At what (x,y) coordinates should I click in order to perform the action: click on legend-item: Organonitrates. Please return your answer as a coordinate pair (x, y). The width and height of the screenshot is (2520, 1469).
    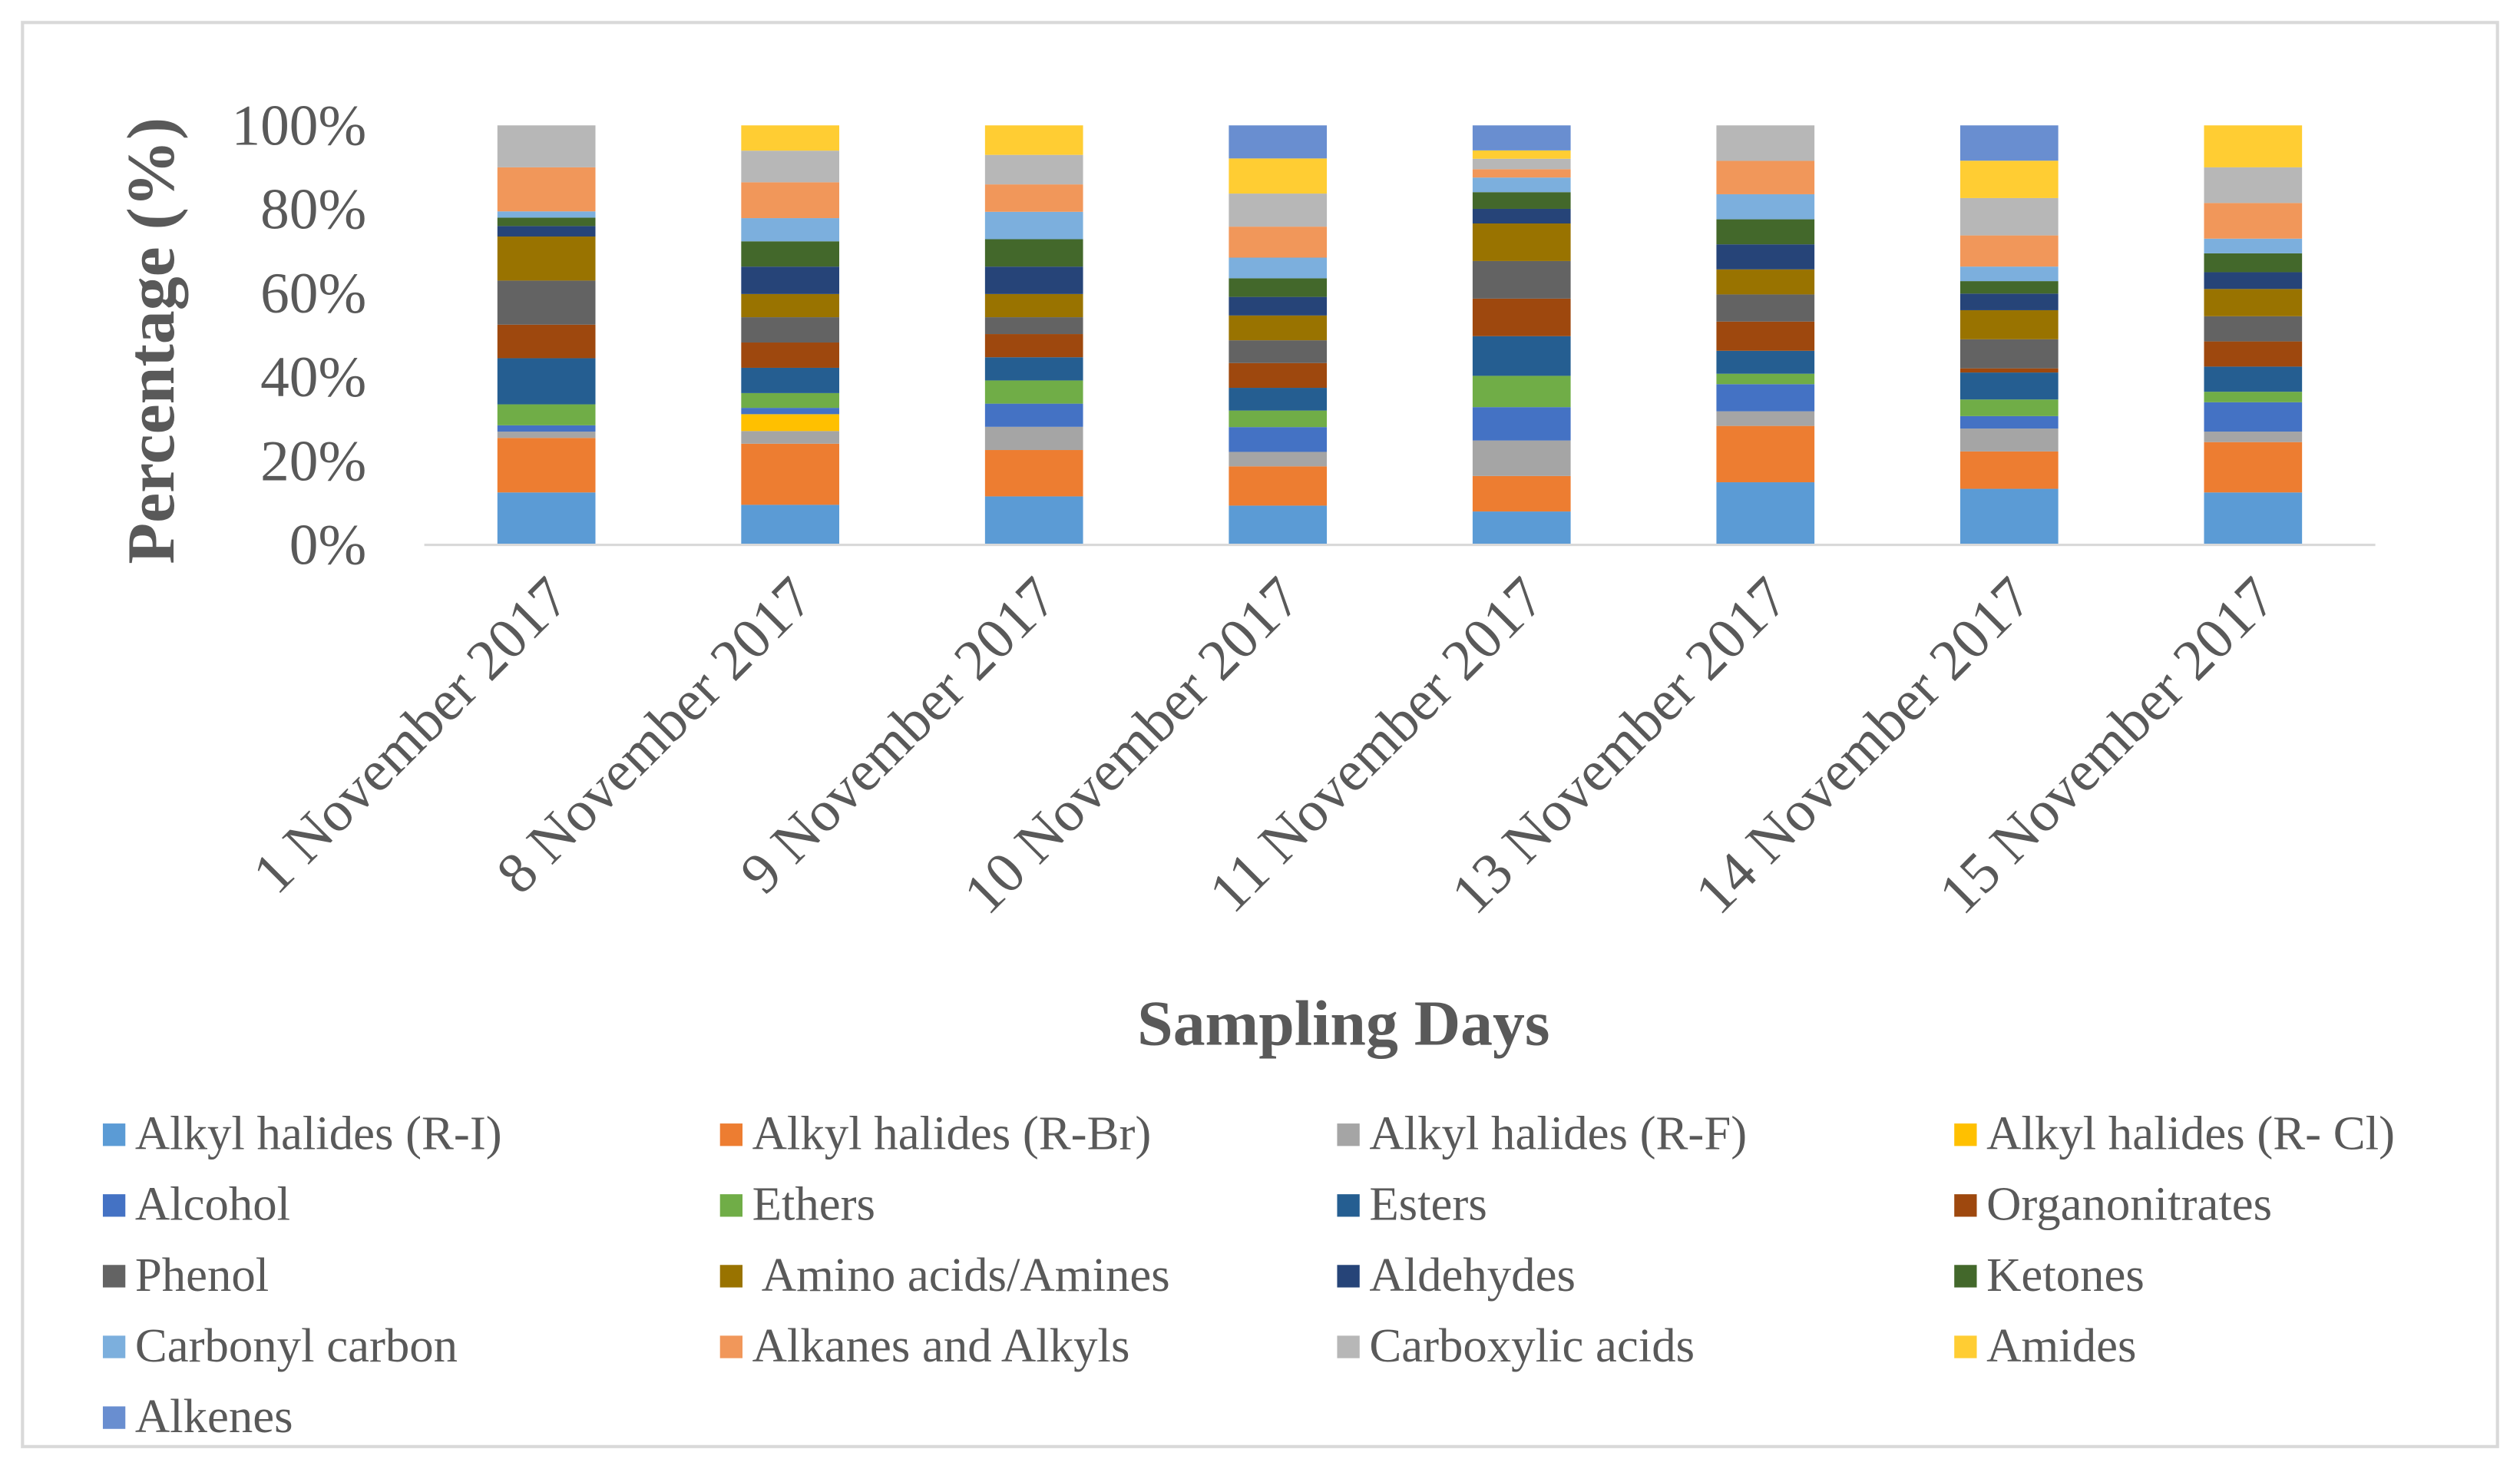
    Looking at the image, I should click on (2219, 1205).